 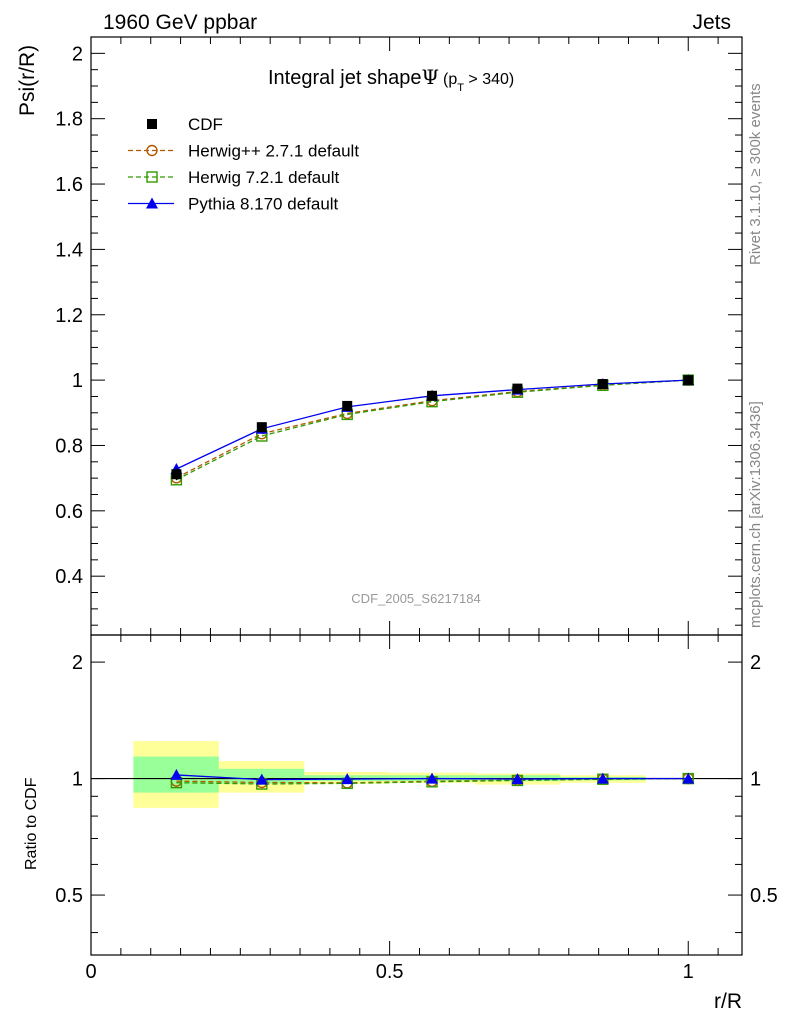 What do you see at coordinates (69, 577) in the screenshot?
I see `y-tick-label: 0.4` at bounding box center [69, 577].